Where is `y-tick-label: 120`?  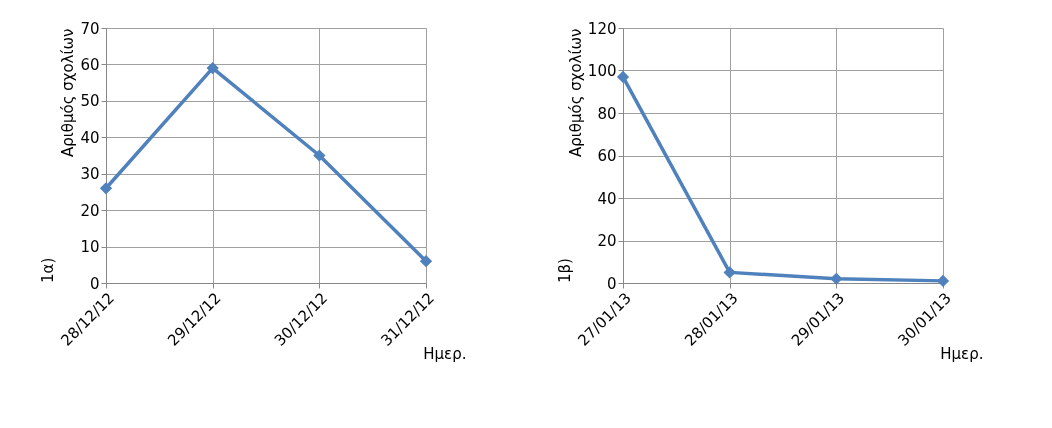 y-tick-label: 120 is located at coordinates (602, 28).